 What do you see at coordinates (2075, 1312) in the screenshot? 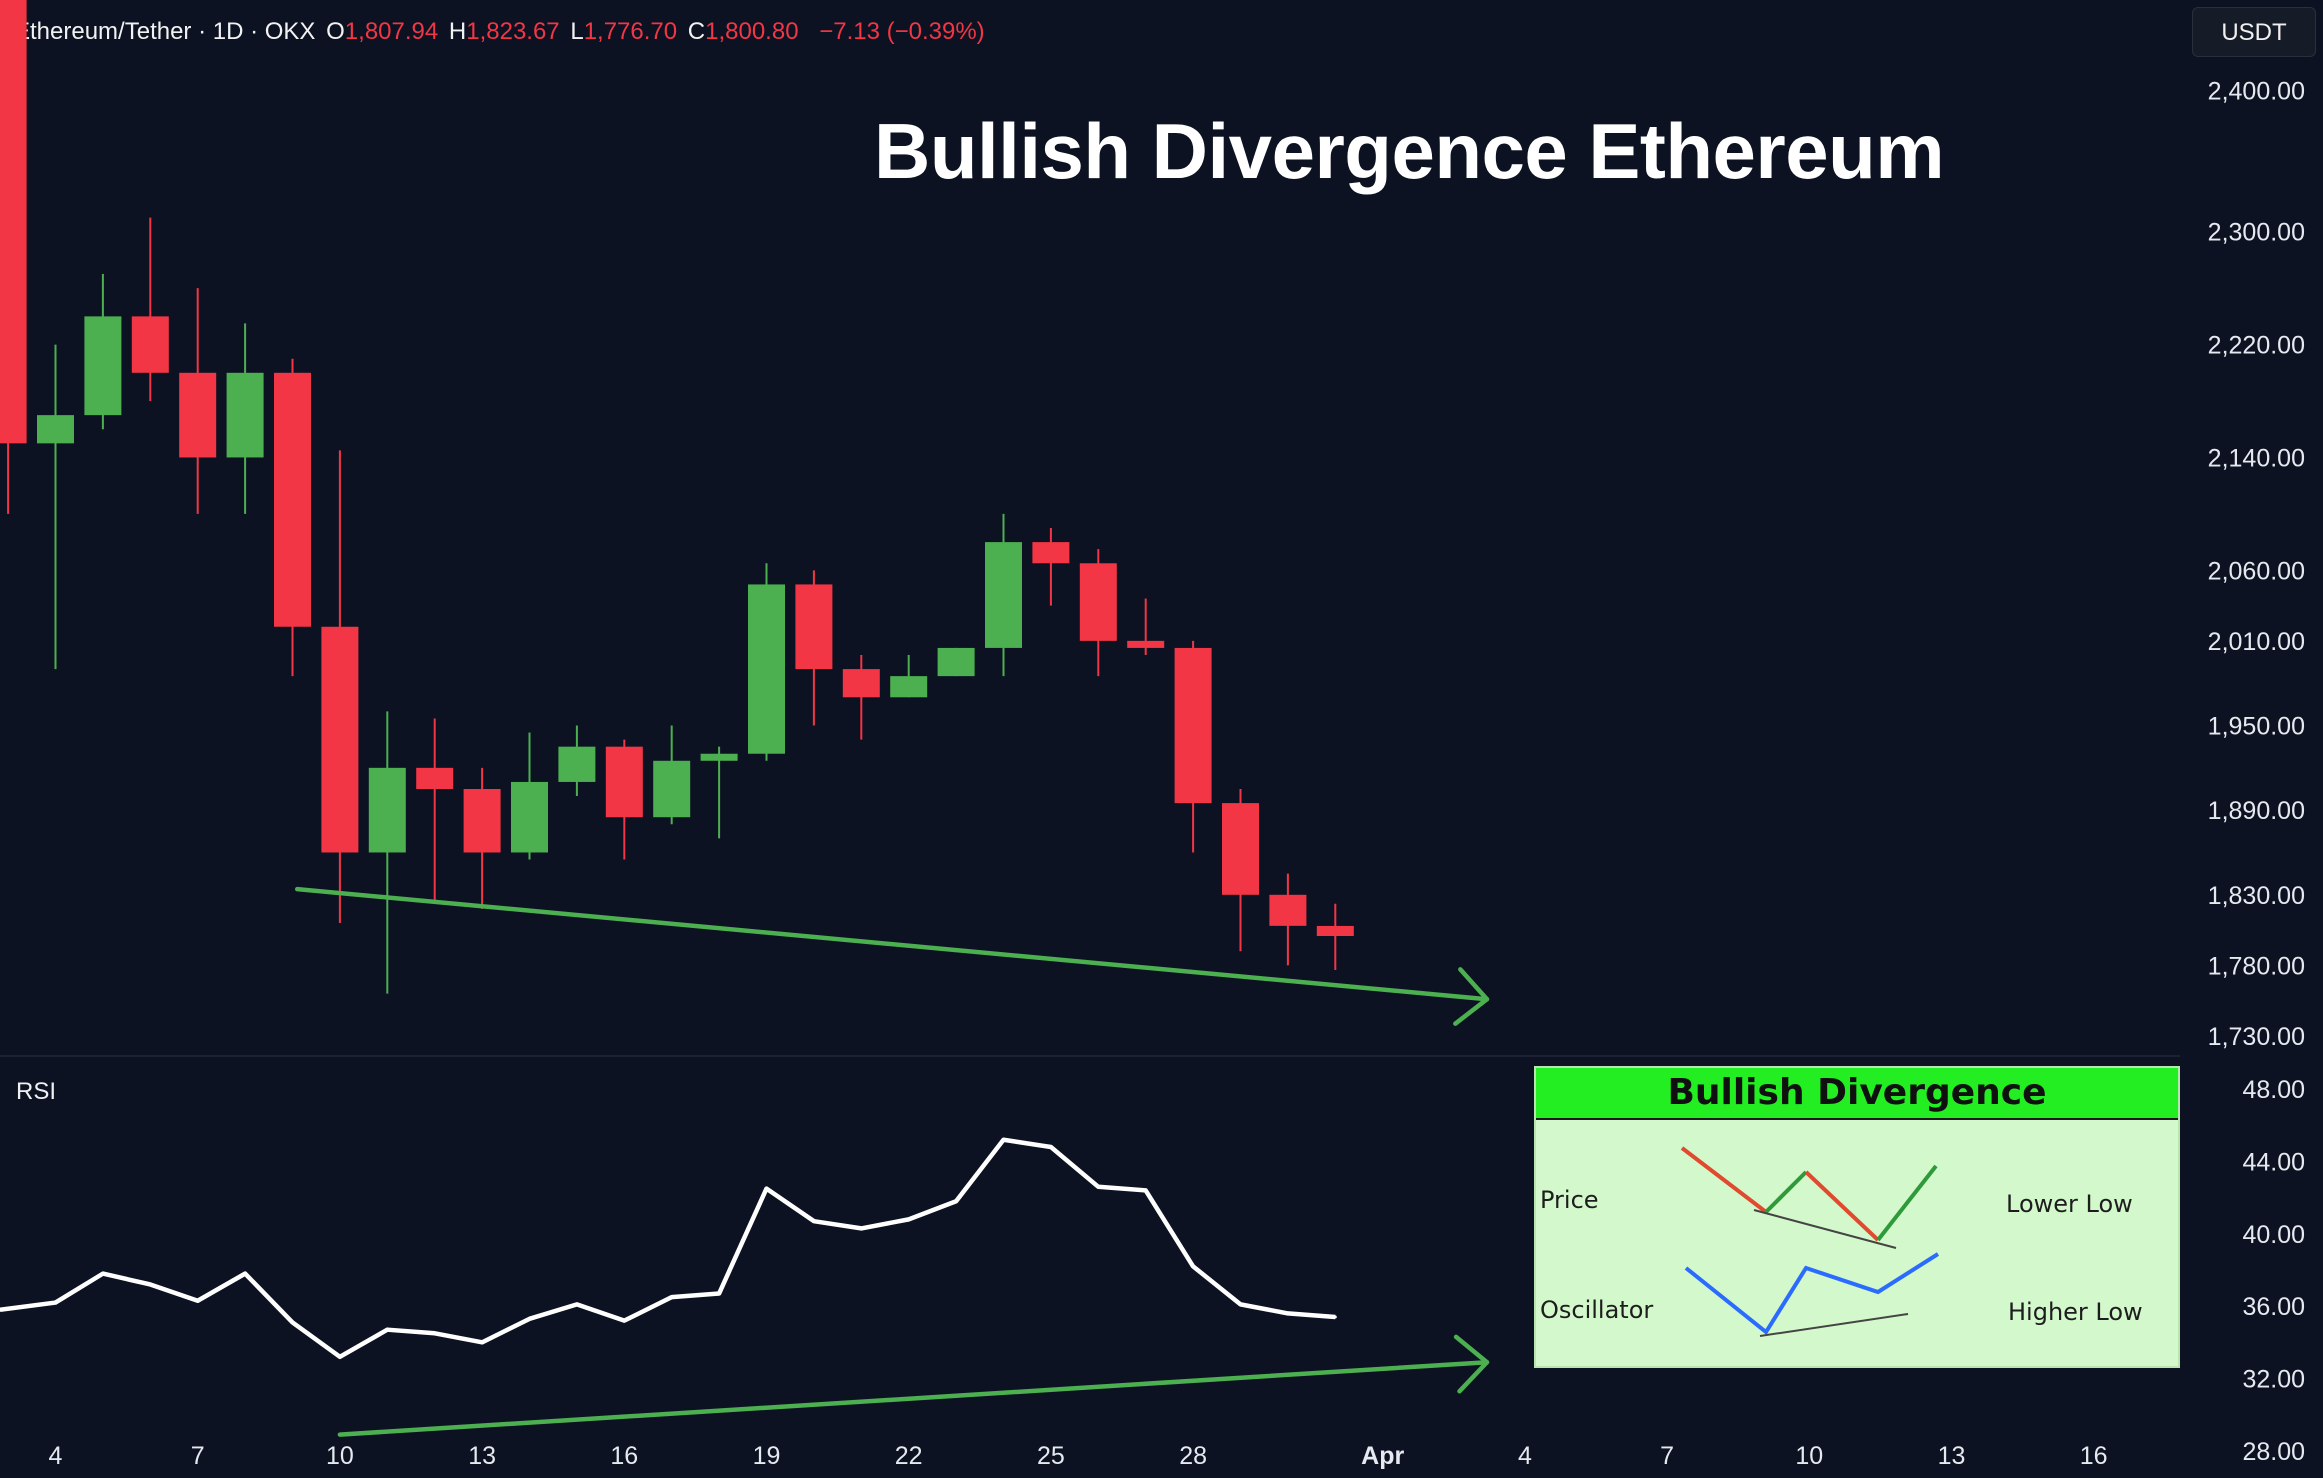
I see `legend-higher-low-label: Higher Low` at bounding box center [2075, 1312].